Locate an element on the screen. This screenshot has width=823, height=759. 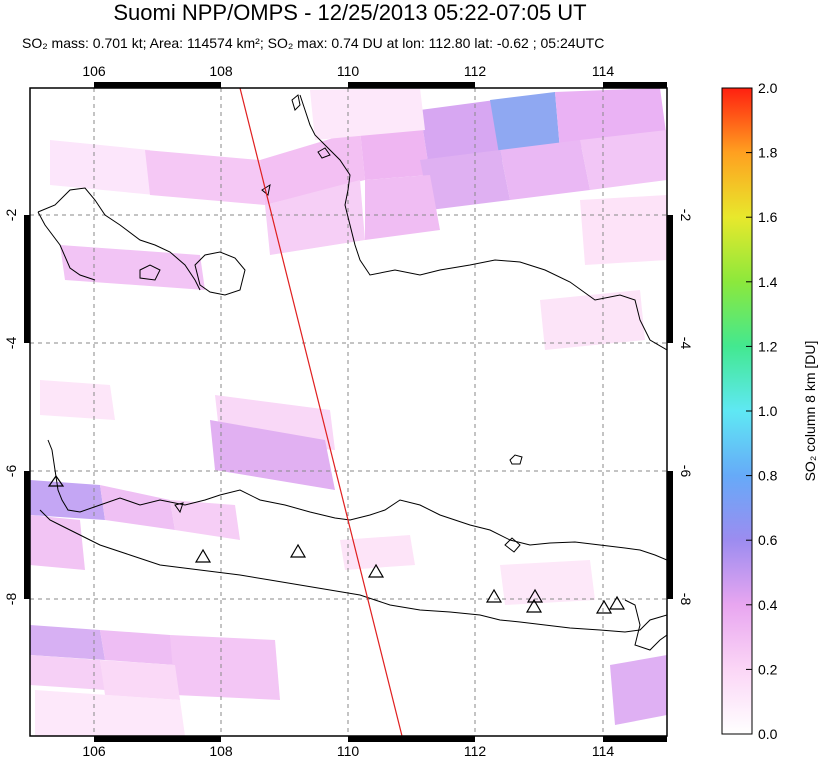
lon-ticks-bottom: 106 108 110 112 114 is located at coordinates (348, 751).